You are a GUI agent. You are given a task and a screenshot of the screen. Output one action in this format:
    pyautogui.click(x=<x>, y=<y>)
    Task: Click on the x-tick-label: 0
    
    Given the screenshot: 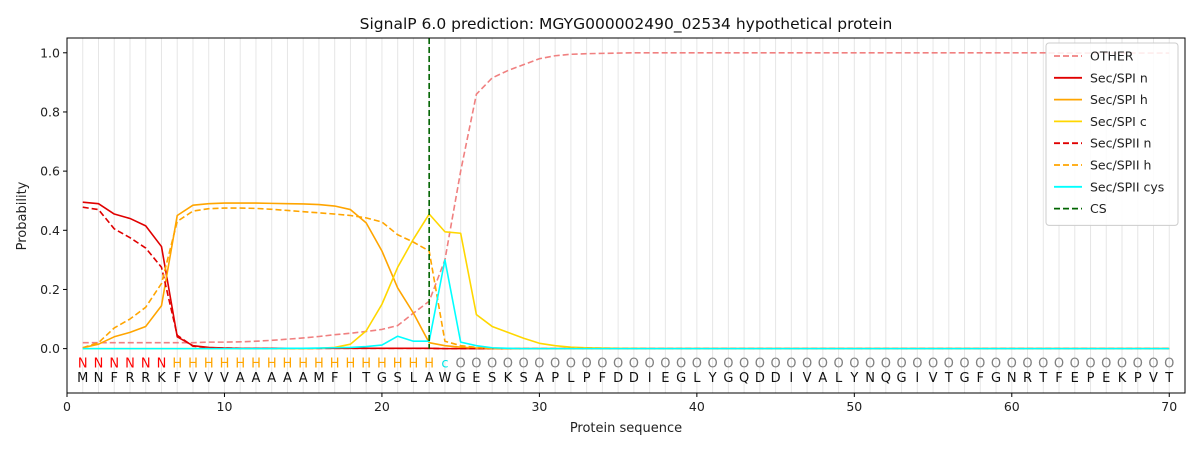 What is the action you would take?
    pyautogui.click(x=67, y=406)
    